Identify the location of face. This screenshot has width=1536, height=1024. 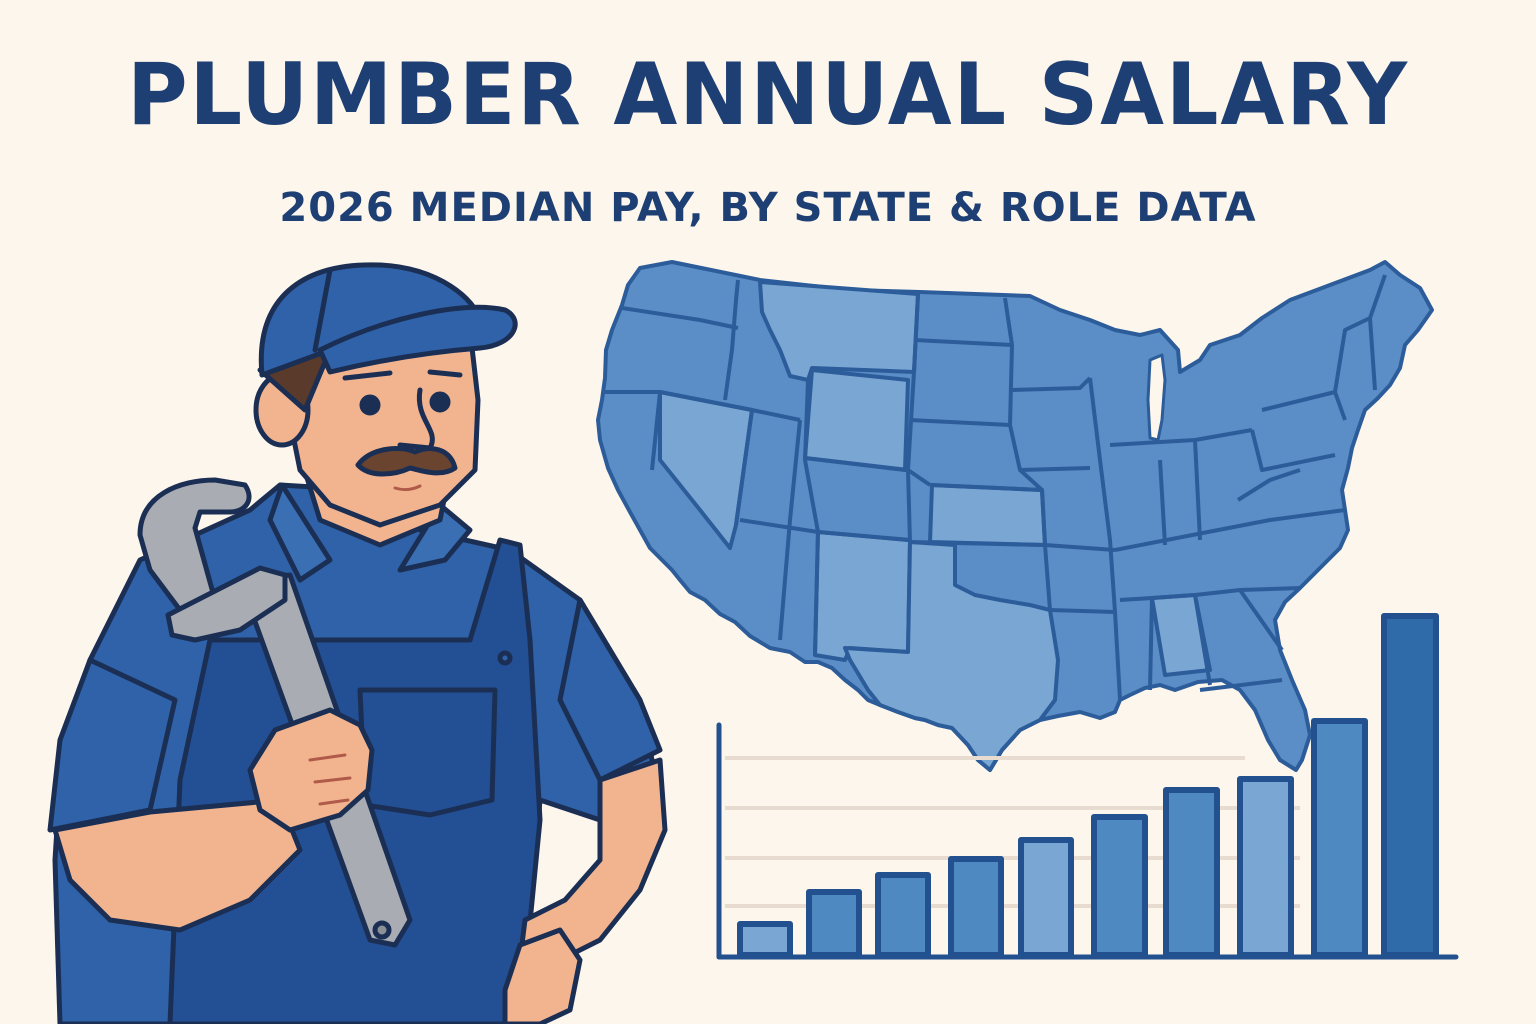
(384, 427).